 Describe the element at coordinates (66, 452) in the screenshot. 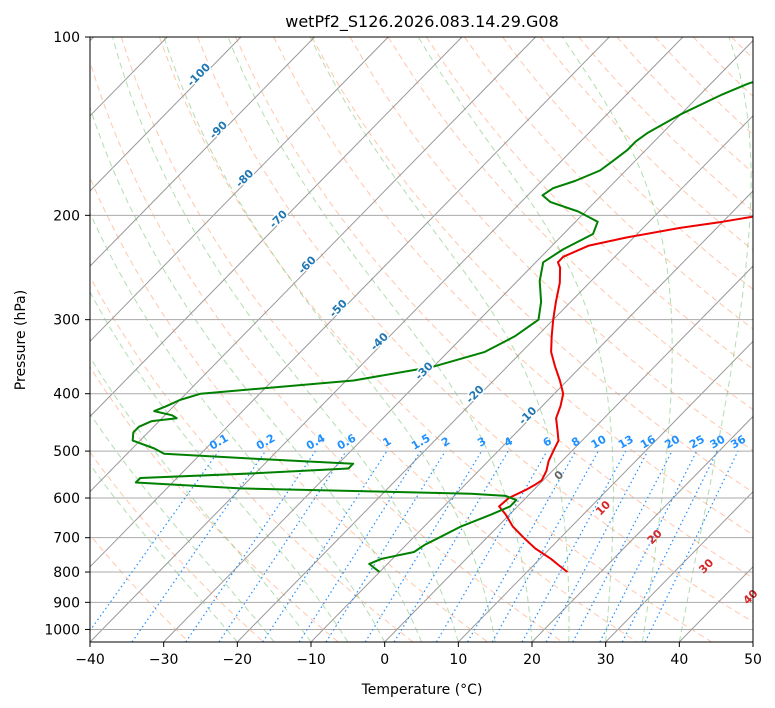

I see `y-tick-label: 500` at that location.